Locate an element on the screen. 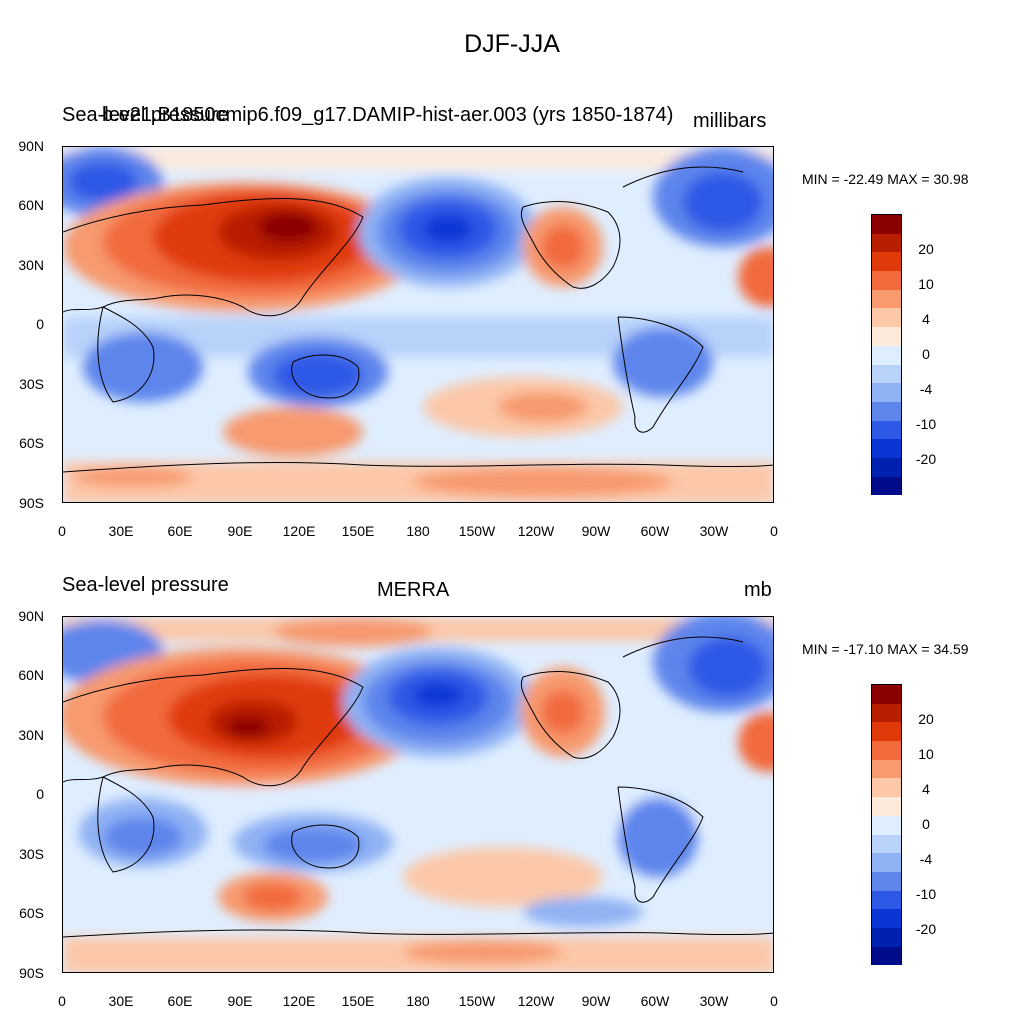  panel1-lat-label-30n: 30N is located at coordinates (31, 265).